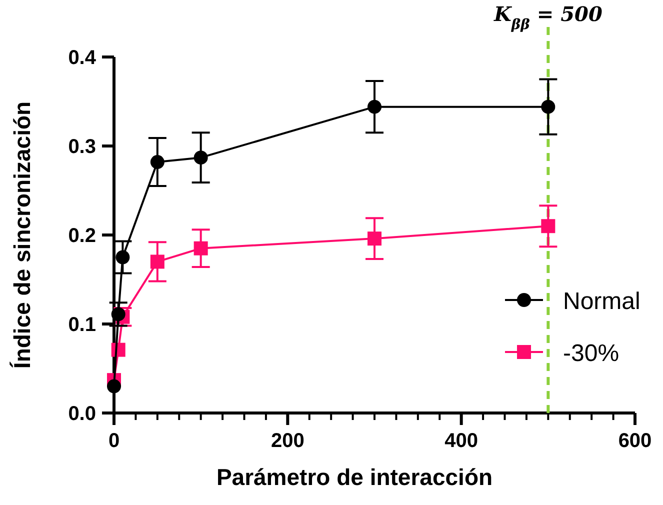 This screenshot has height=505, width=663. What do you see at coordinates (461, 441) in the screenshot?
I see `x-tick-label: 400` at bounding box center [461, 441].